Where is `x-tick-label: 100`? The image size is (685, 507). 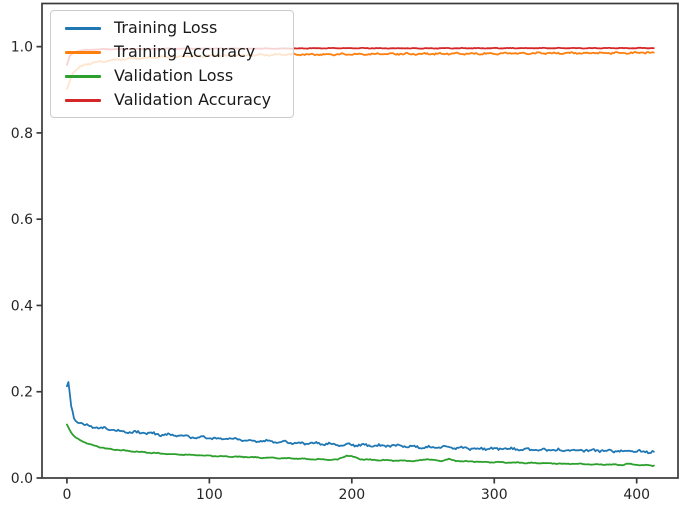
x-tick-label: 100 is located at coordinates (209, 495).